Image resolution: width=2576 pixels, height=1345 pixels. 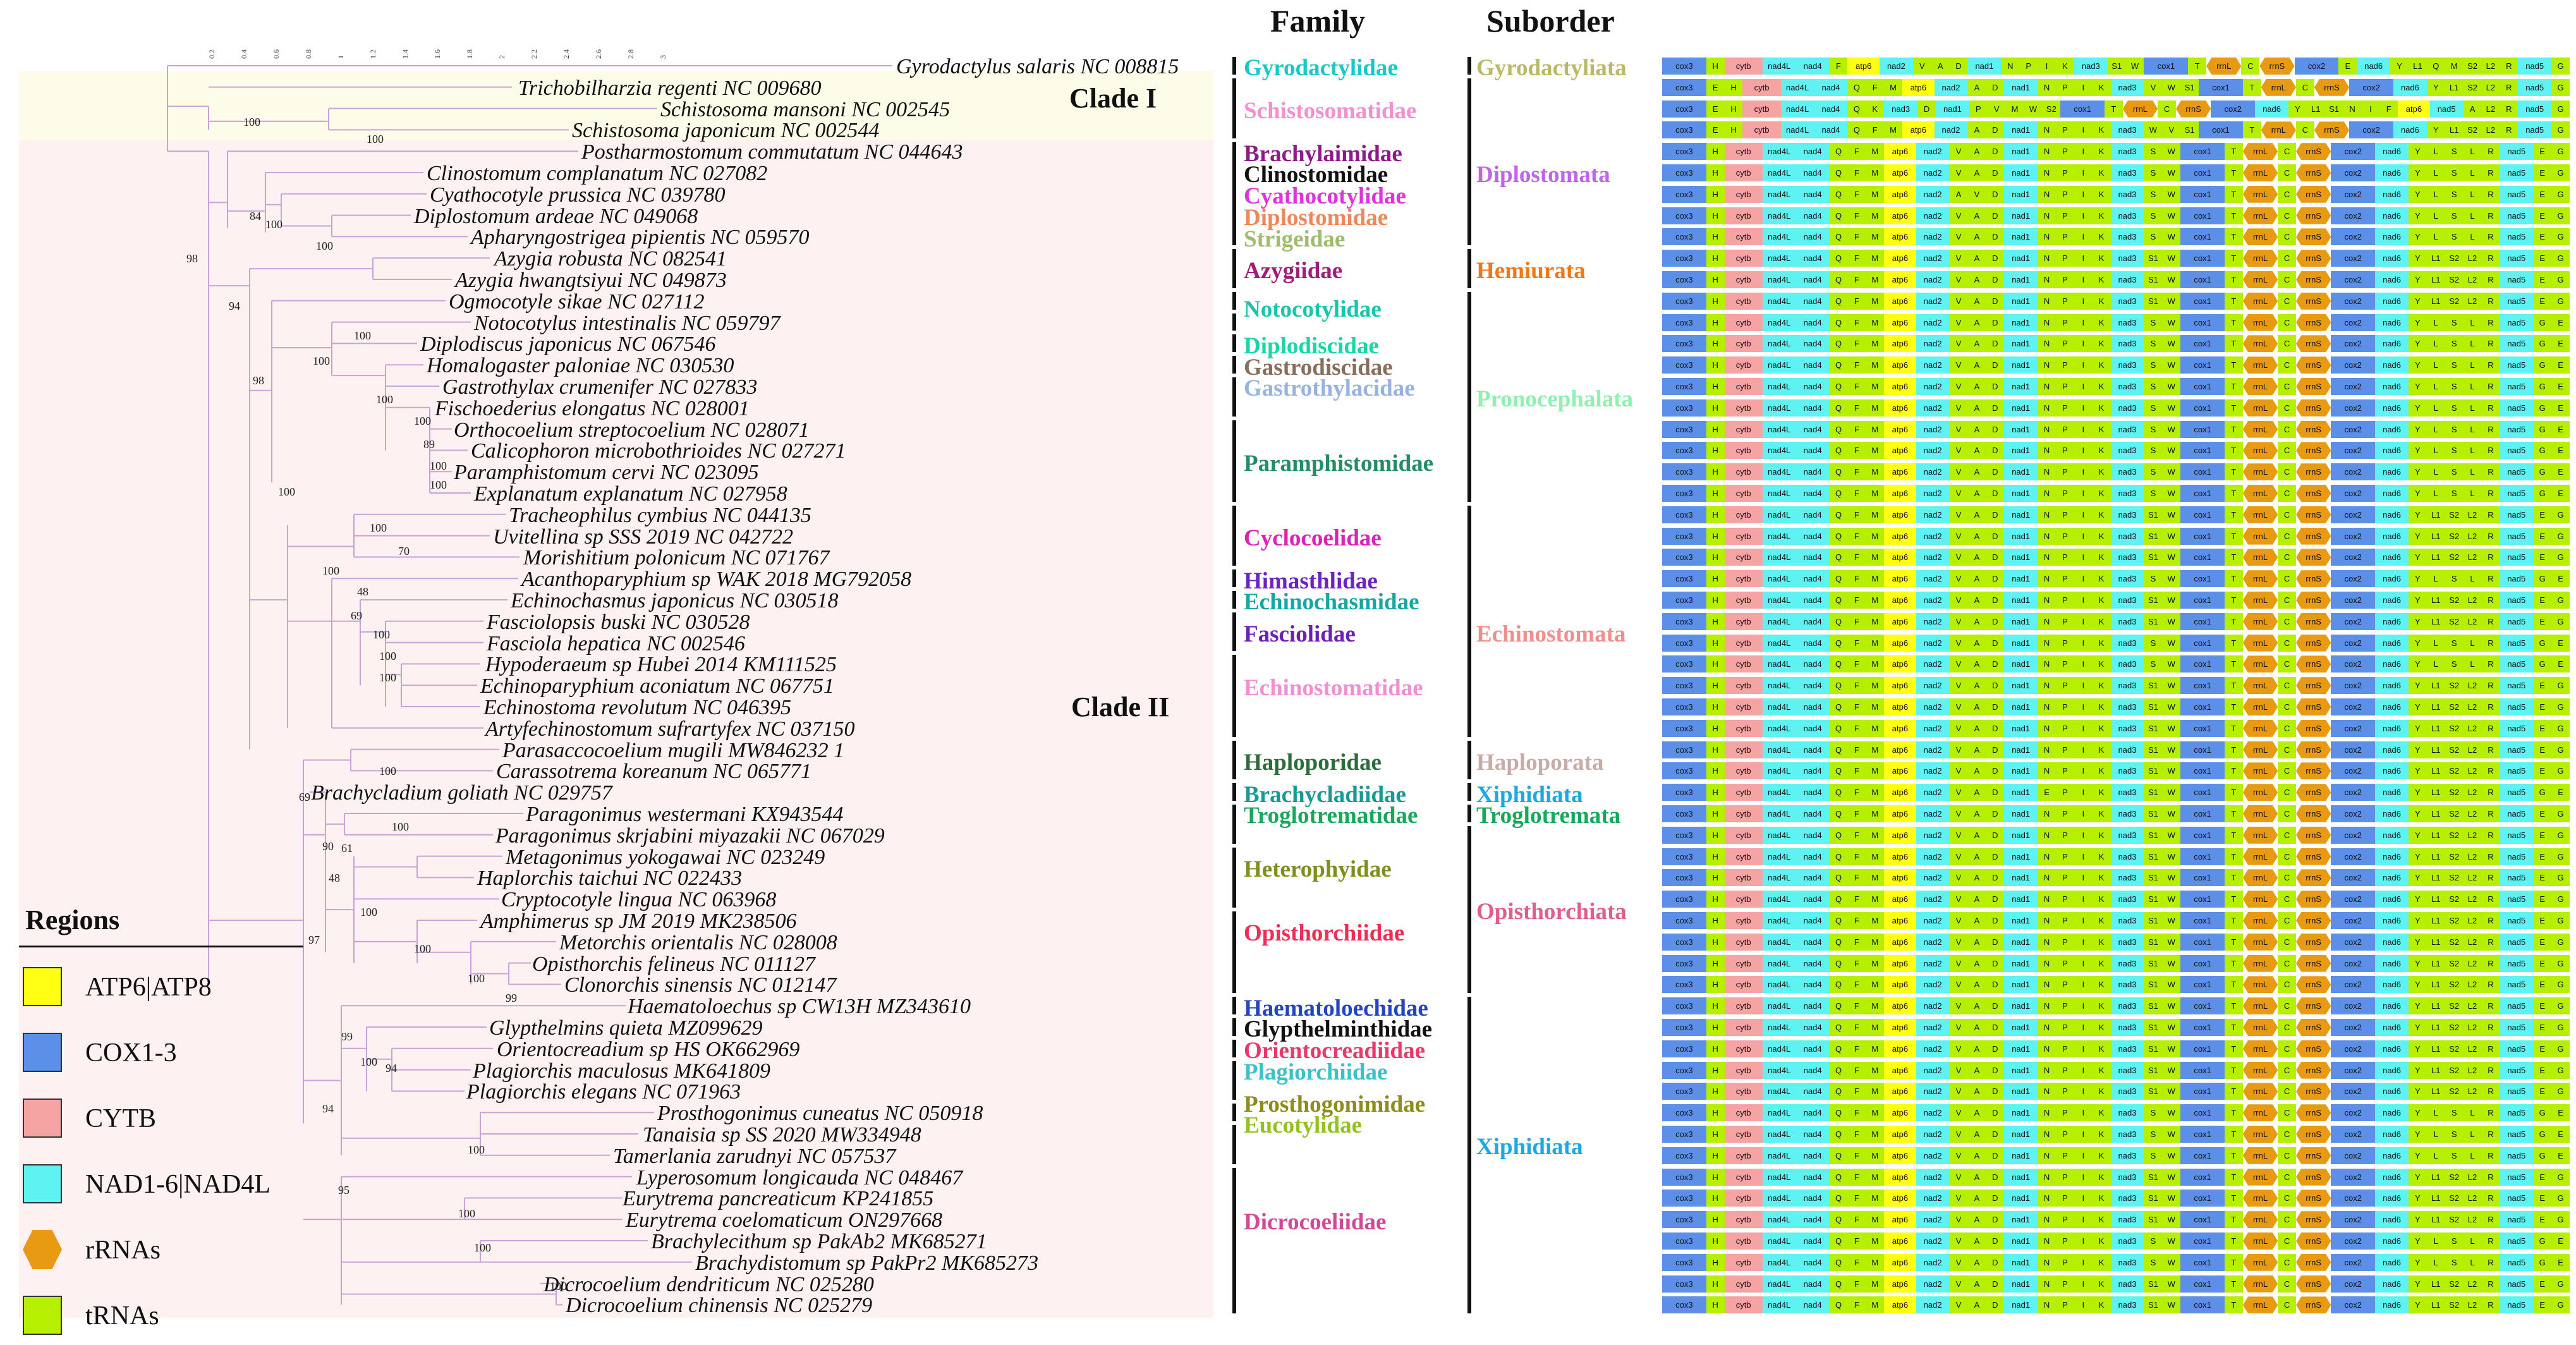 I want to click on gene-trna-block: T, so click(x=2197, y=66).